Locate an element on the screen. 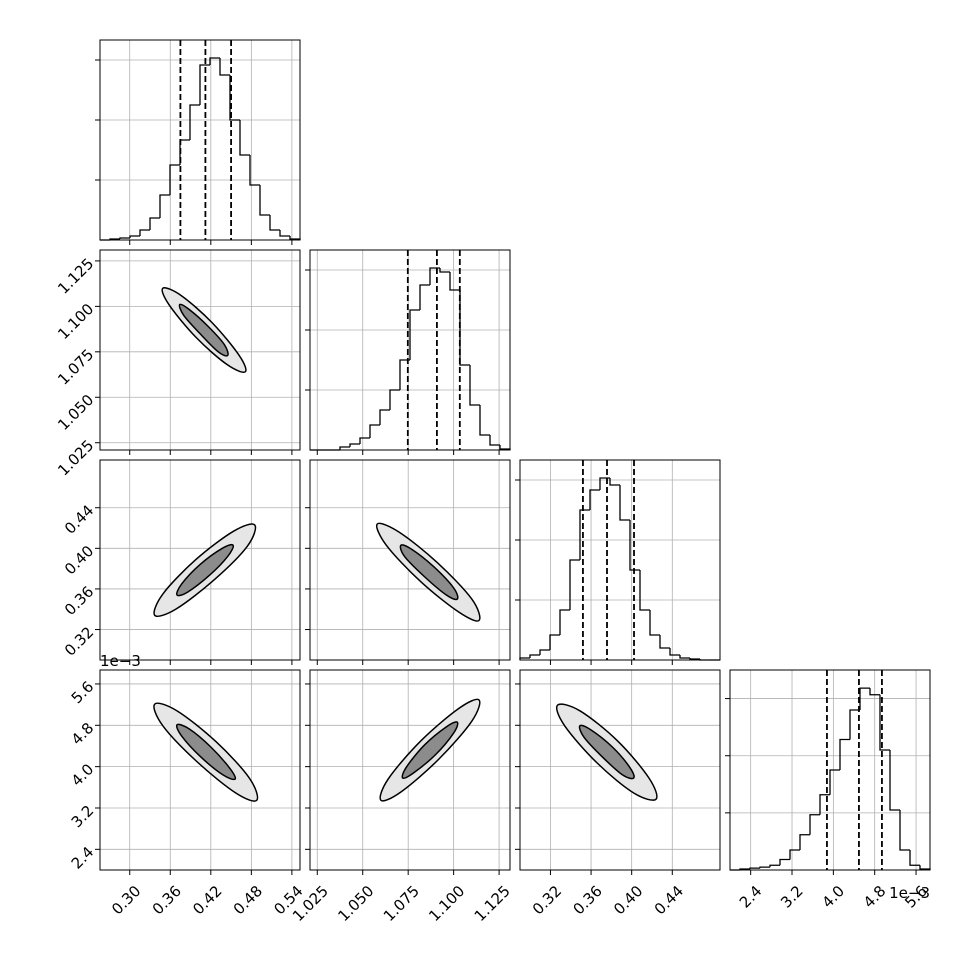  y-tick-label: 1.075 is located at coordinates (75, 366).